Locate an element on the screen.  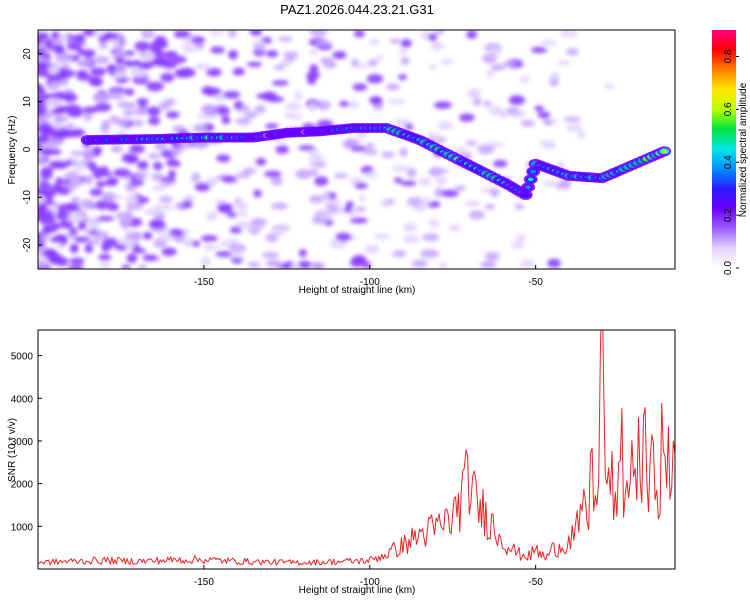
colorbar-label: Normalized spectral amplitude is located at coordinates (743, 149).